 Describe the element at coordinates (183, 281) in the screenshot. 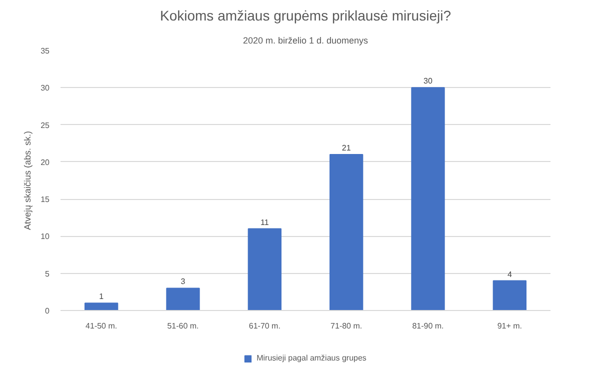

I see `data-label: 3` at that location.